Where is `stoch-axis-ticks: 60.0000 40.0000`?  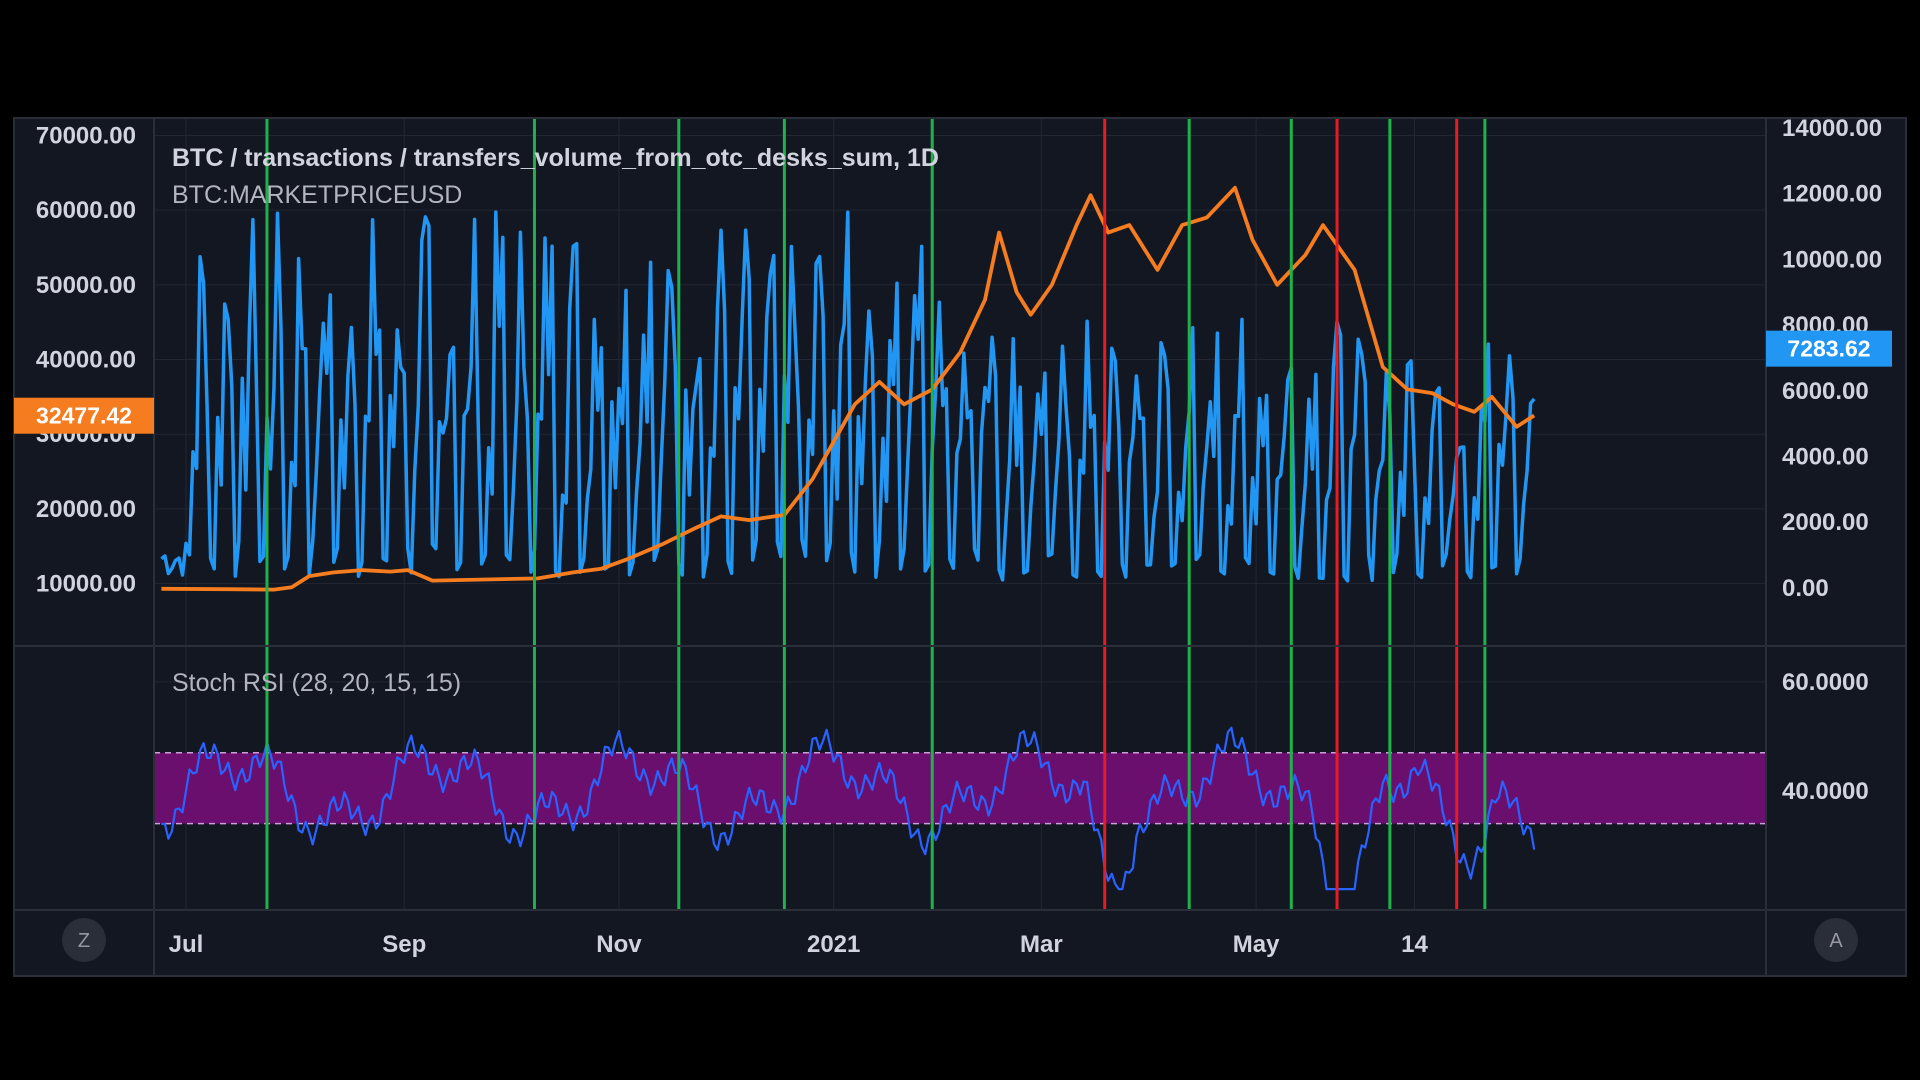
stoch-axis-ticks: 60.0000 40.0000 is located at coordinates (1825, 737).